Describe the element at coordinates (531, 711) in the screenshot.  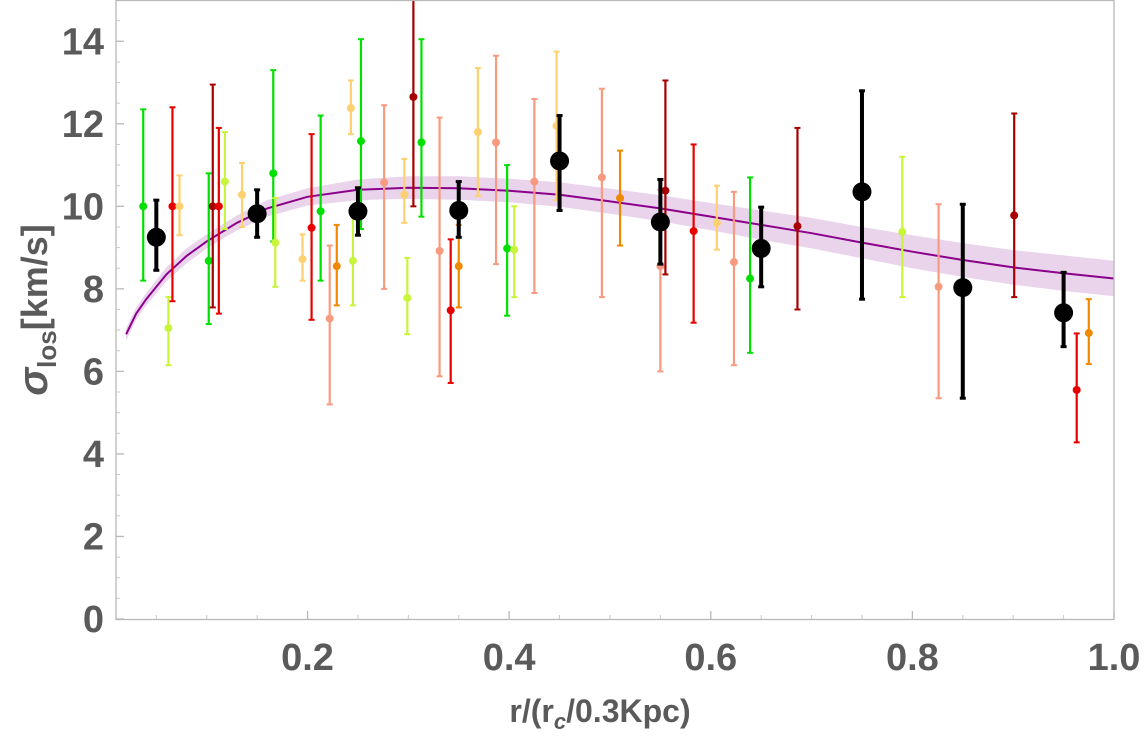
I see `x-axis-label-pre: r/(r` at that location.